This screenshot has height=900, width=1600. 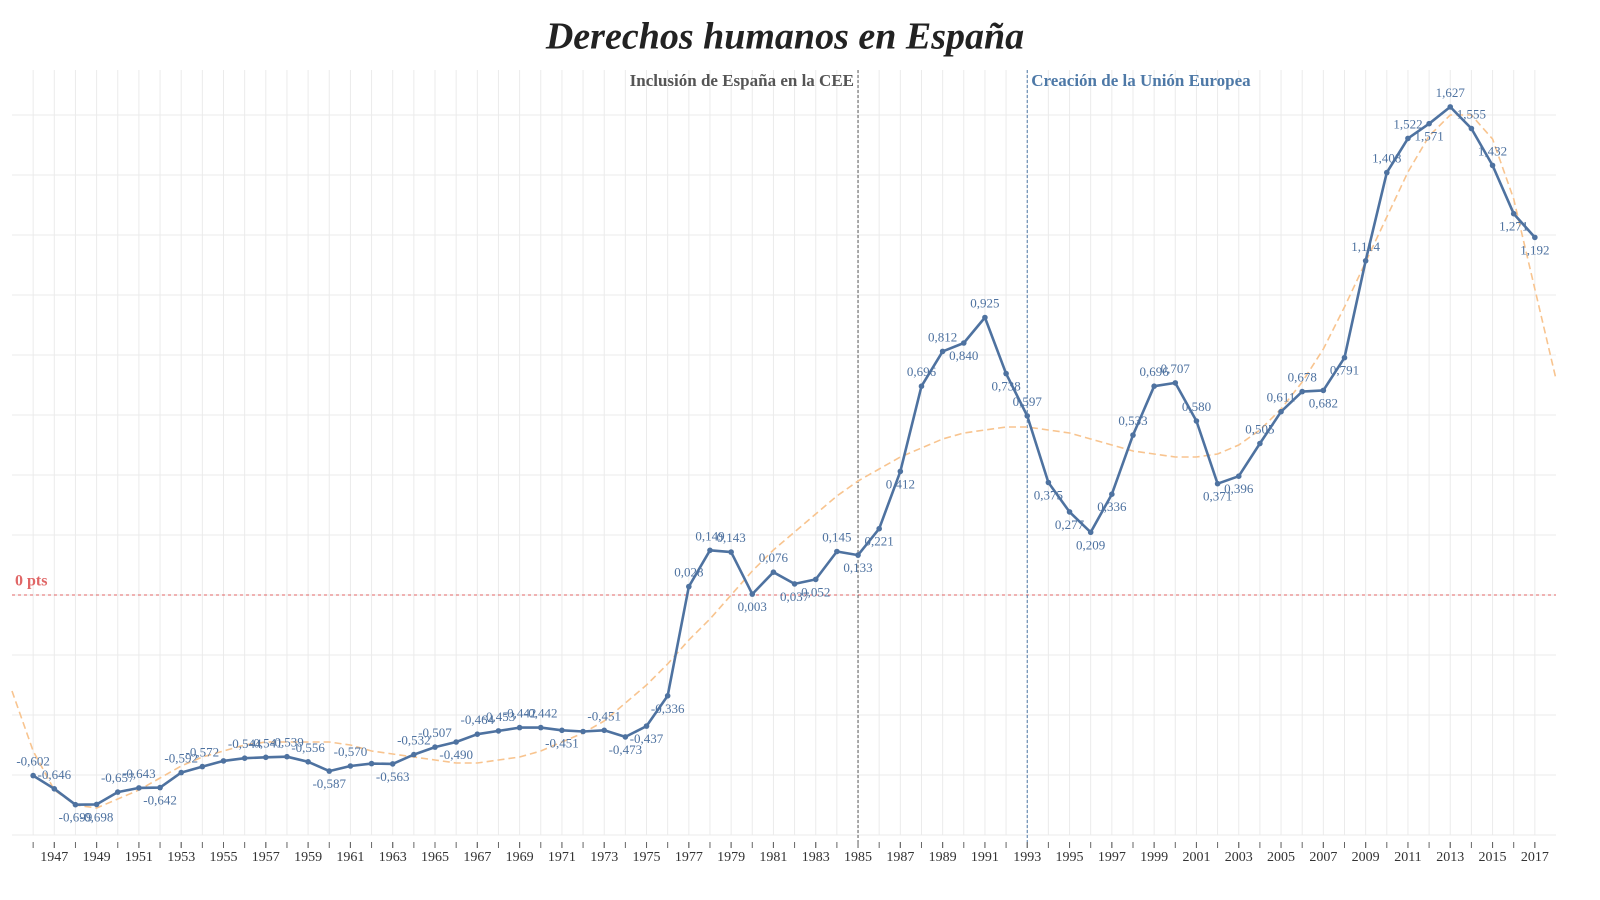 What do you see at coordinates (857, 567) in the screenshot?
I see `data-label: 0,133` at bounding box center [857, 567].